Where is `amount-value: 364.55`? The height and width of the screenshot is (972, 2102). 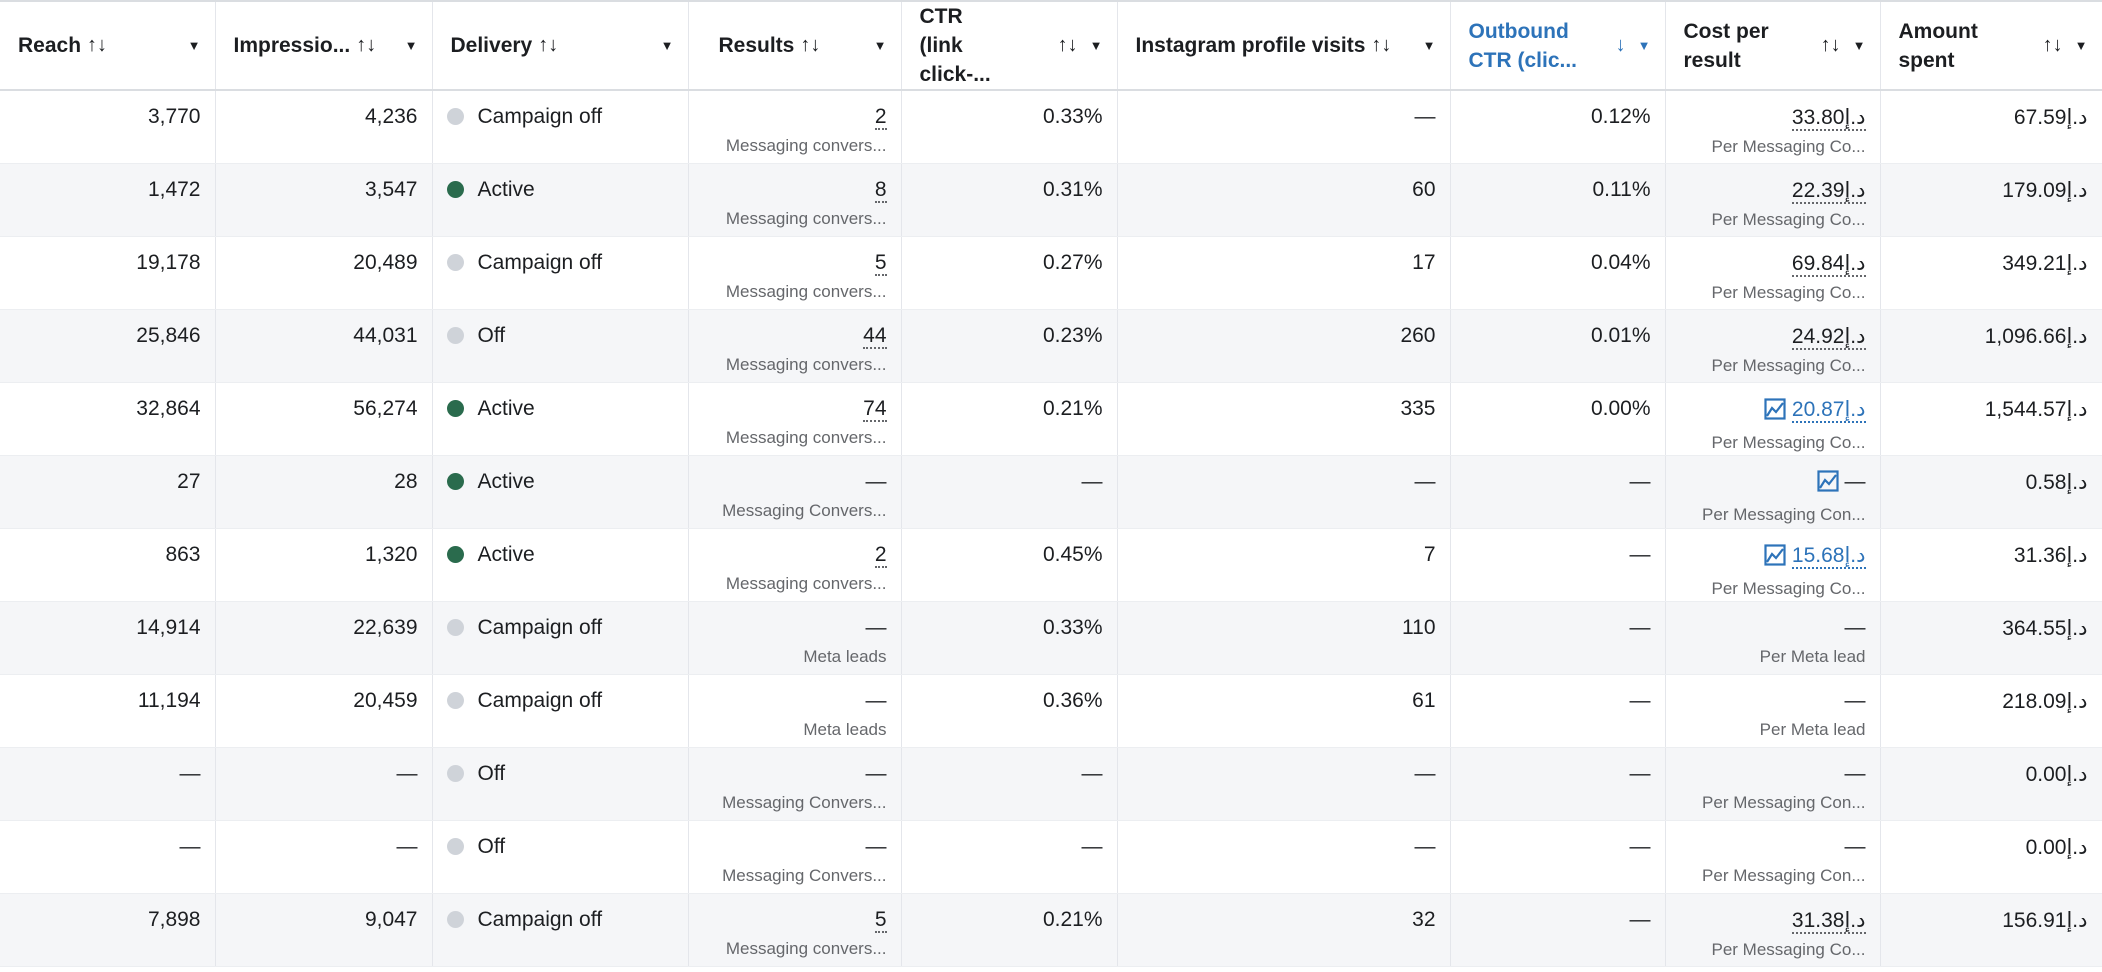 amount-value: 364.55 is located at coordinates (2034, 628).